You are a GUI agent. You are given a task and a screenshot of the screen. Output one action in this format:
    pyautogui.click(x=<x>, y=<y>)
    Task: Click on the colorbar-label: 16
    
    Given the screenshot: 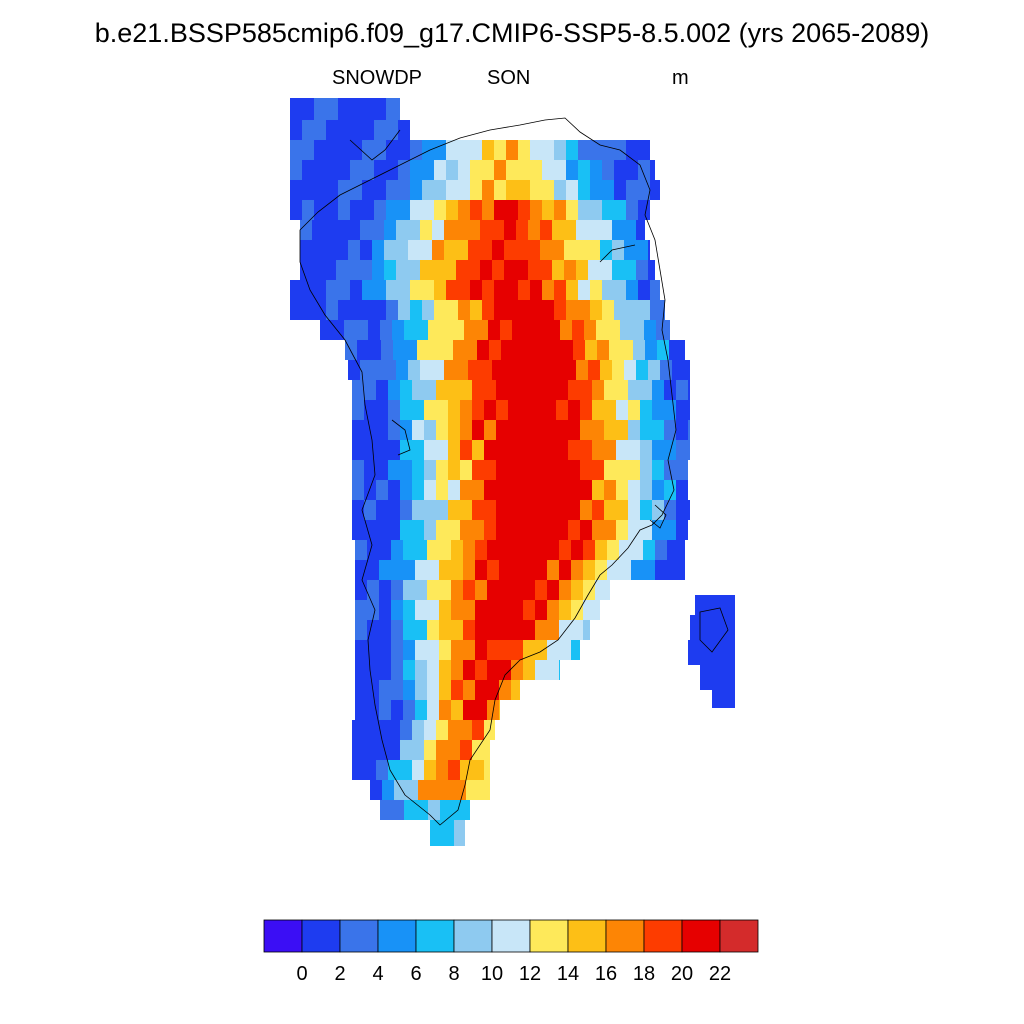 What is the action you would take?
    pyautogui.click(x=606, y=974)
    